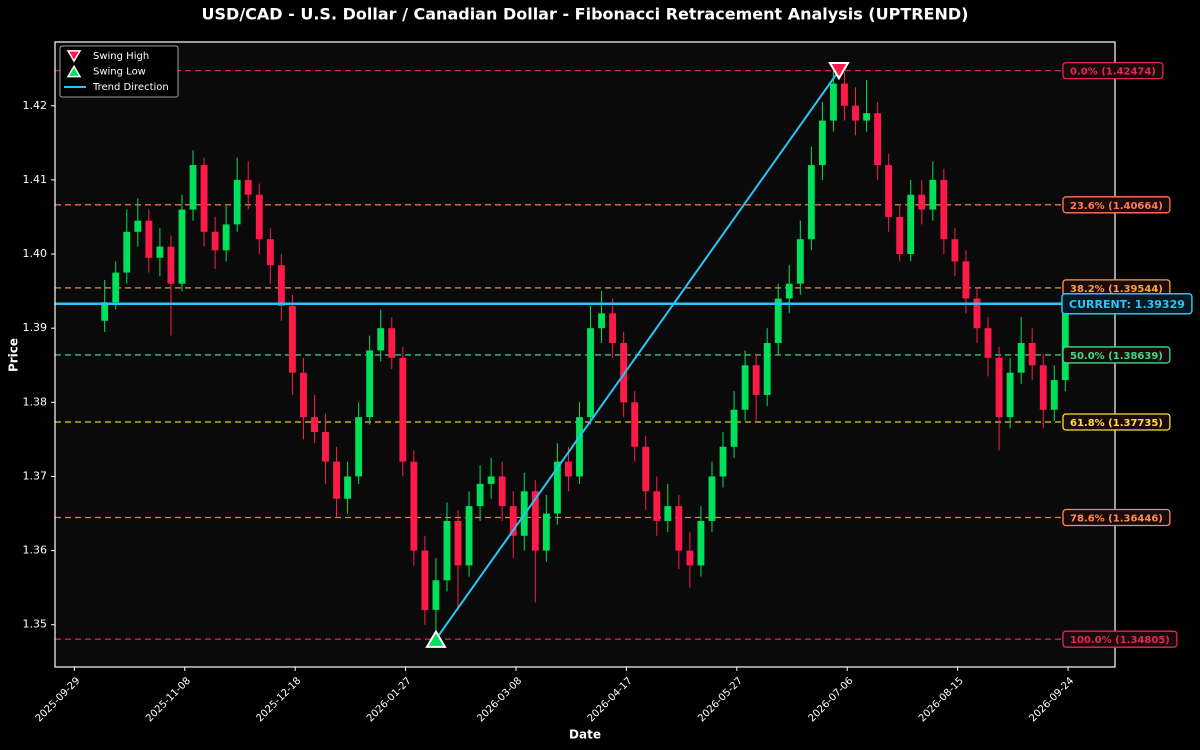  I want to click on x-axis-label: Date, so click(585, 735).